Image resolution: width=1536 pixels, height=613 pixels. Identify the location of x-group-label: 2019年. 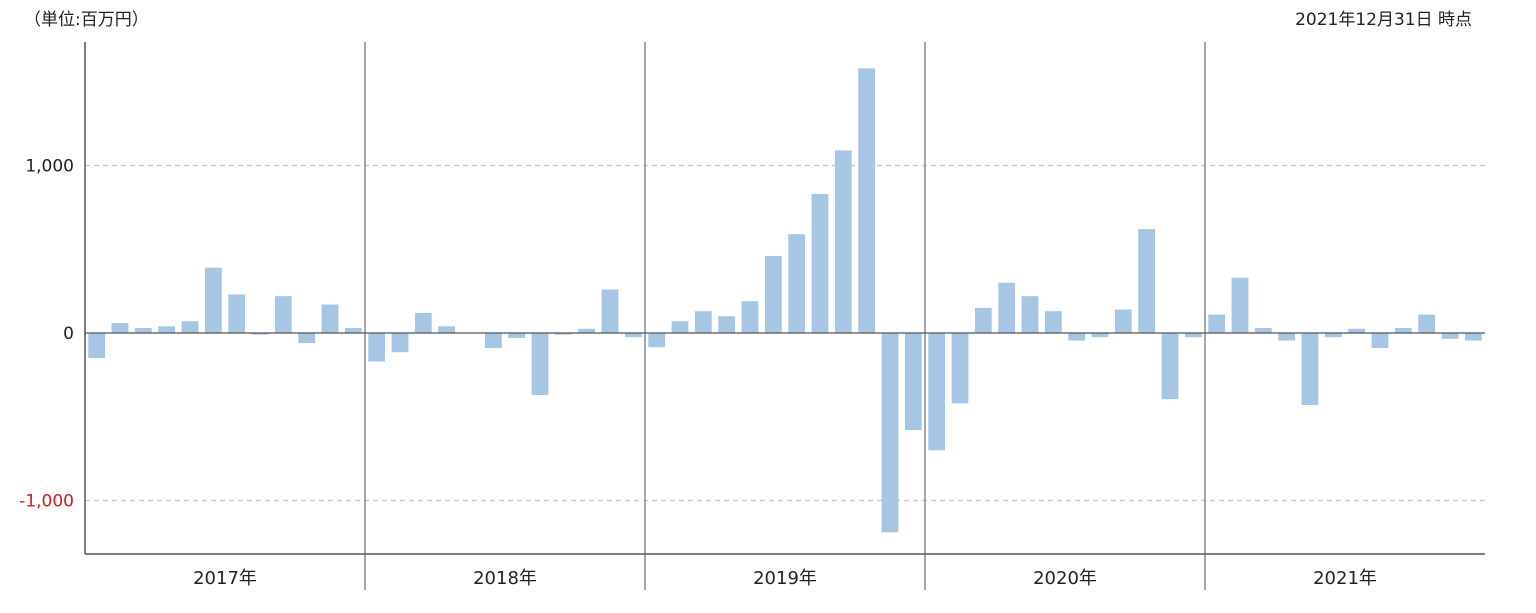
(785, 578).